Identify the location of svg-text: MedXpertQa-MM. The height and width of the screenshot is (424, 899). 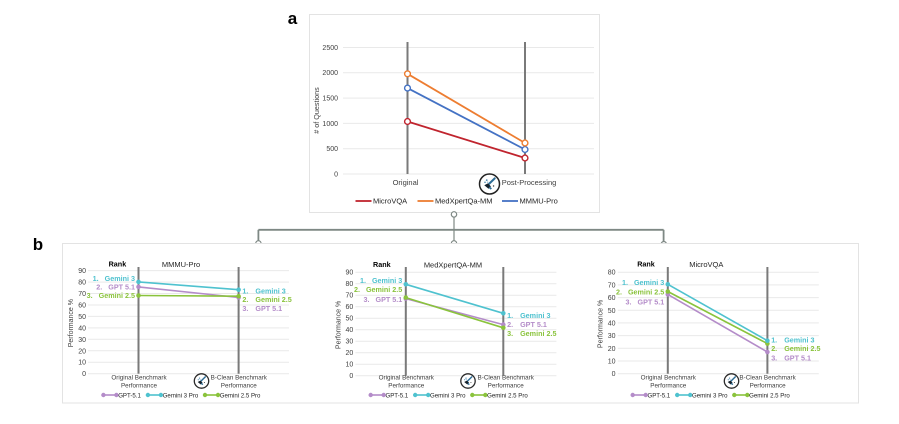
(464, 201).